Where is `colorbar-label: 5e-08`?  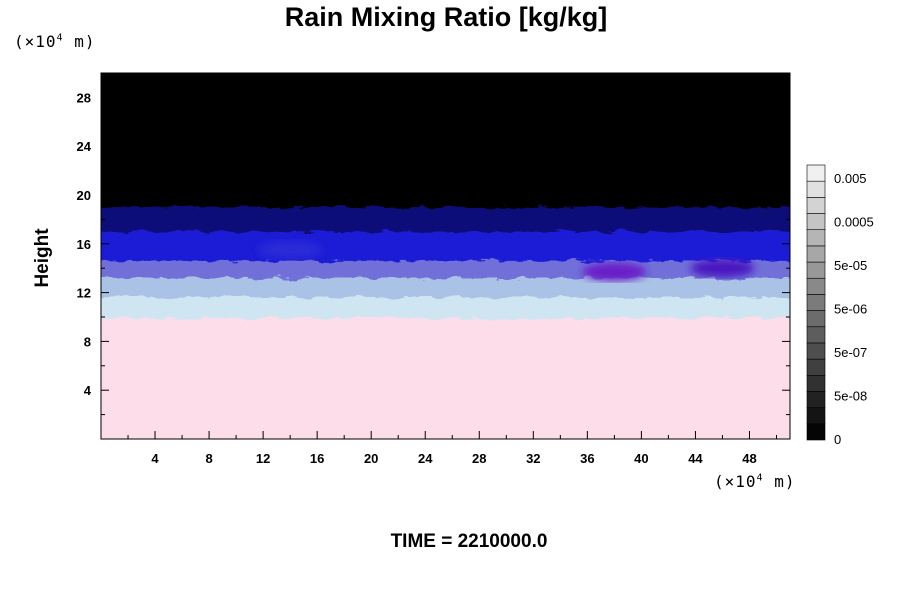
colorbar-label: 5e-08 is located at coordinates (850, 396).